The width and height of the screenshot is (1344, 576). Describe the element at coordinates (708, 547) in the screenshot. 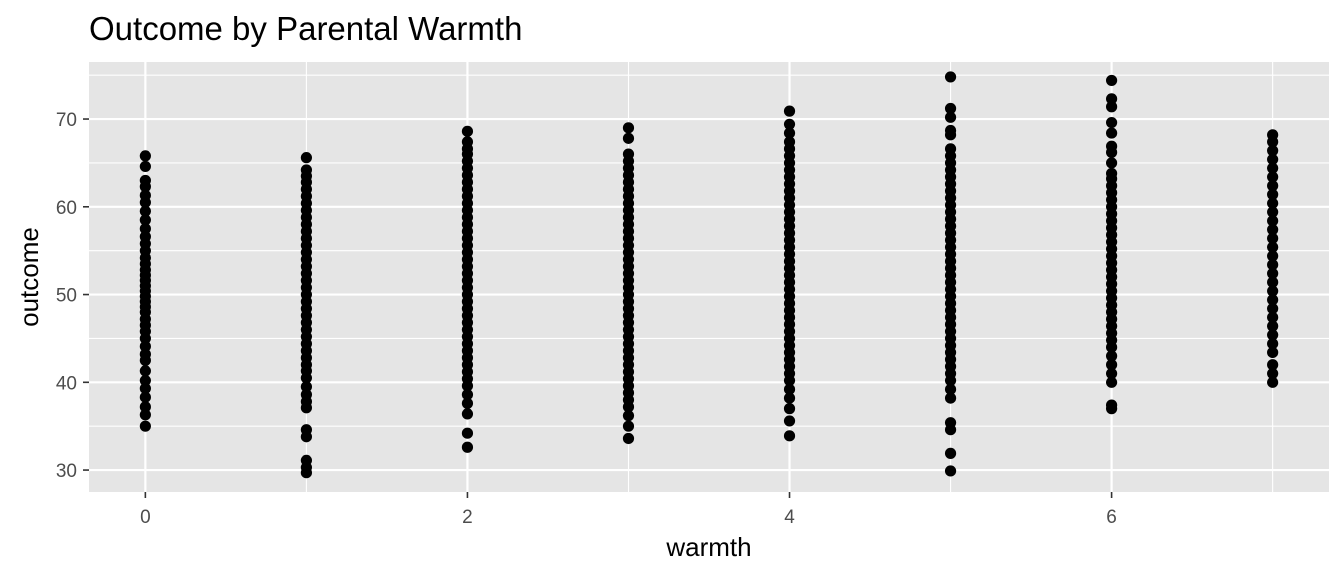

I see `x-axis-title: warmth` at that location.